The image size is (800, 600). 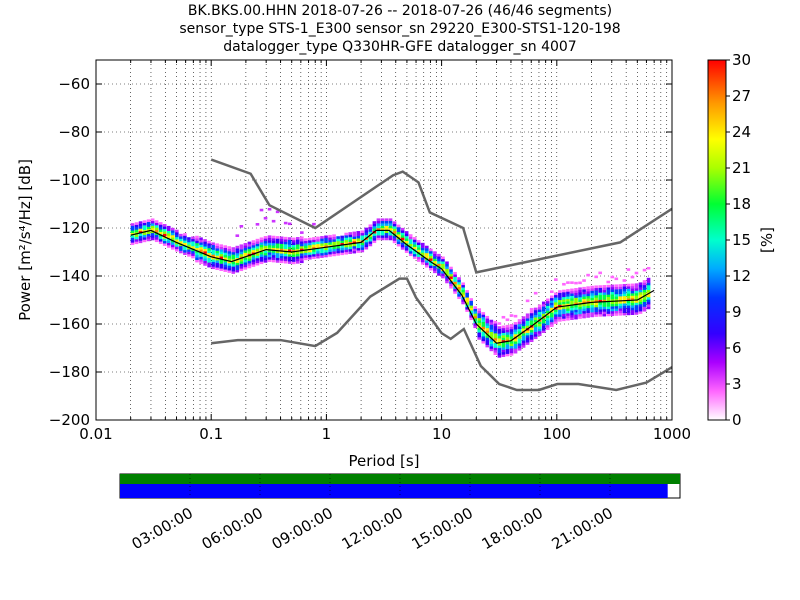 I want to click on x-tick-label: 100, so click(x=556, y=434).